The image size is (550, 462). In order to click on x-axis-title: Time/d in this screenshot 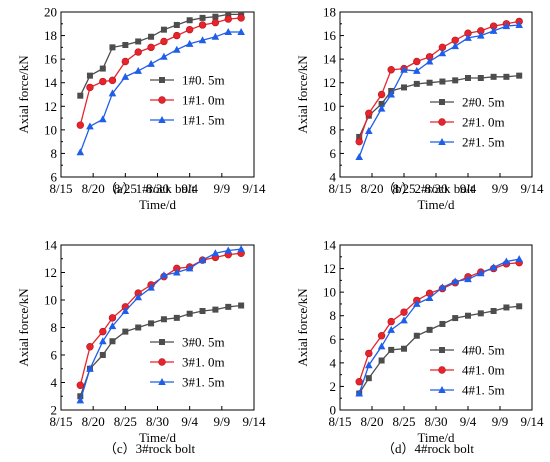, I will do `click(436, 437)`.